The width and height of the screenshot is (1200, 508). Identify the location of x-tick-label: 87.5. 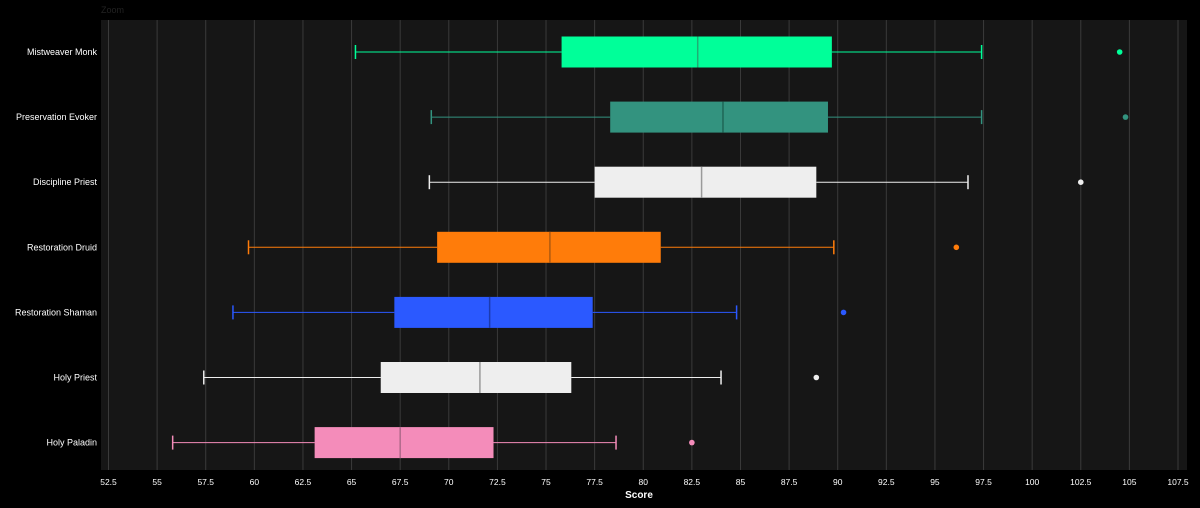
(789, 482).